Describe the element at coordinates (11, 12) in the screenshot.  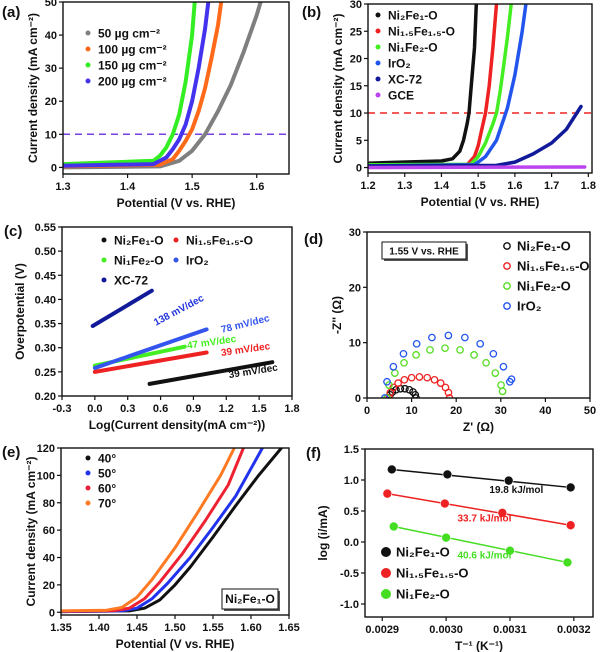
I see `panel-label: (a)` at that location.